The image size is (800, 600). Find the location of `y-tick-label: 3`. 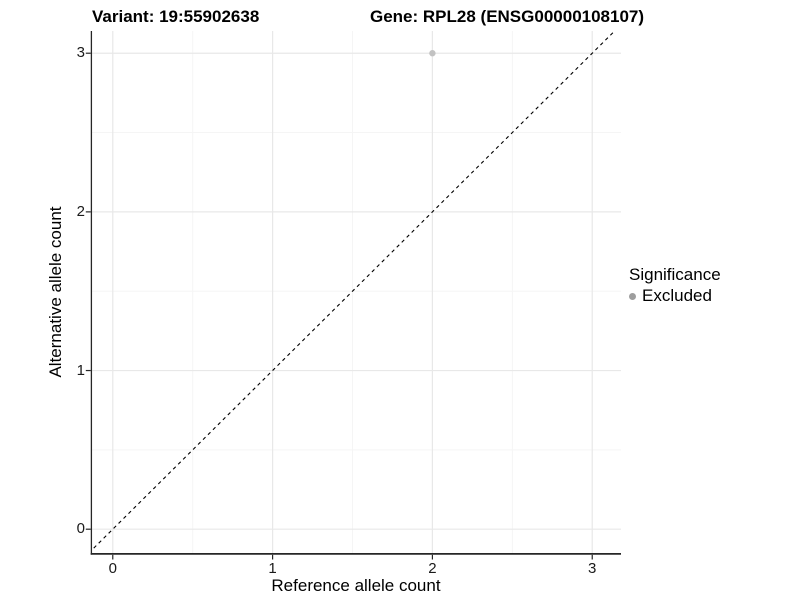

y-tick-label: 3 is located at coordinates (80, 53).